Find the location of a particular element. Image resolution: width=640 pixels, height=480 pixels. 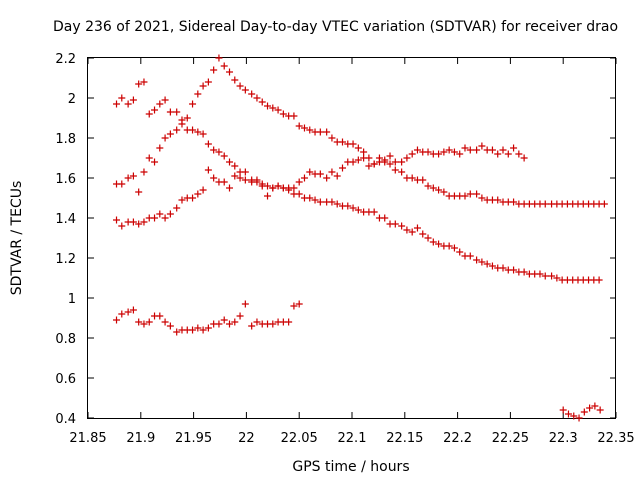

x-tick-label: 22.1 is located at coordinates (352, 438).